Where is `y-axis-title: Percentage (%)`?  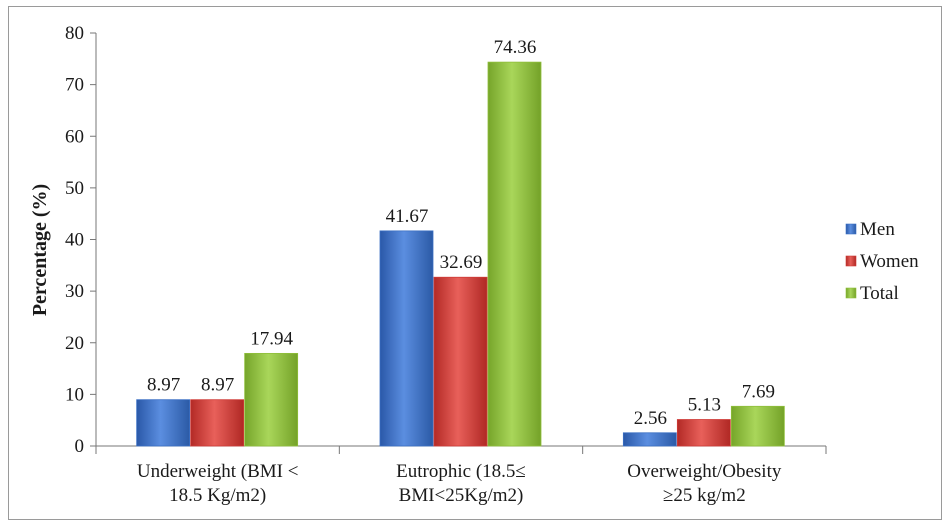 y-axis-title: Percentage (%) is located at coordinates (40, 250).